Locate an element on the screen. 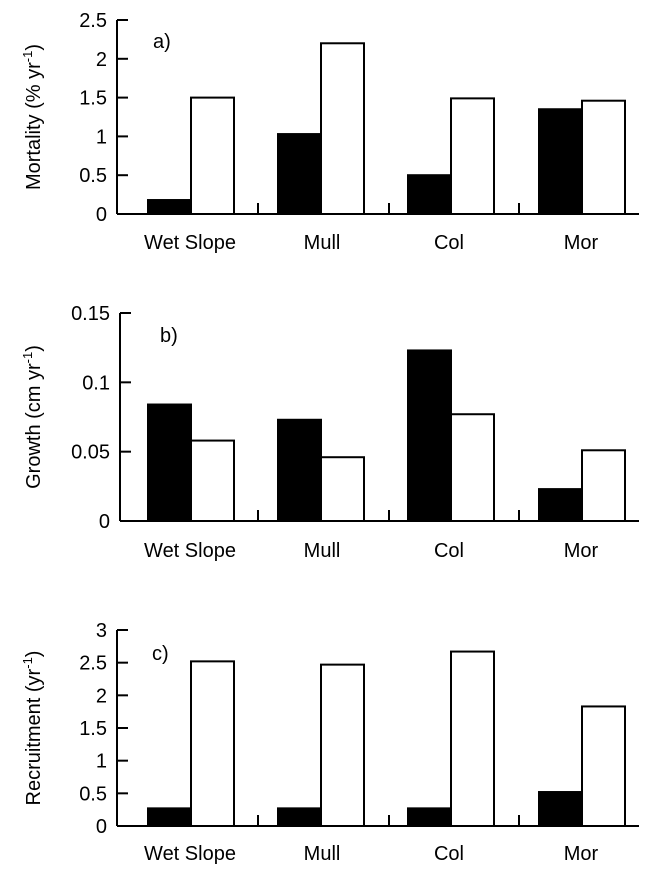  y-axis-label: Recruitment (yr-1) is located at coordinates (32, 728).